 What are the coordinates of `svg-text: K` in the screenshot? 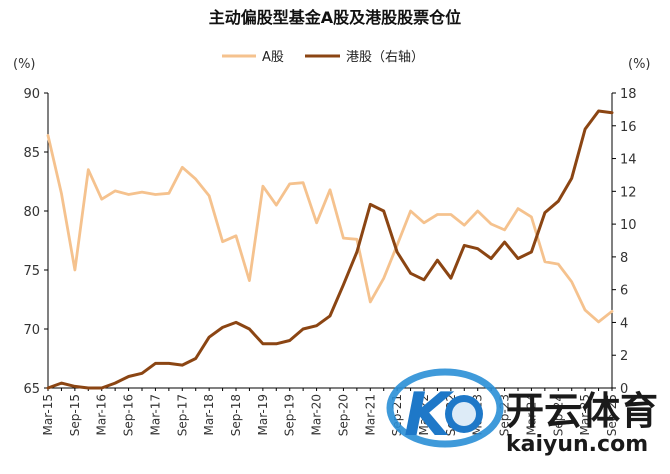 It's located at (429, 415).